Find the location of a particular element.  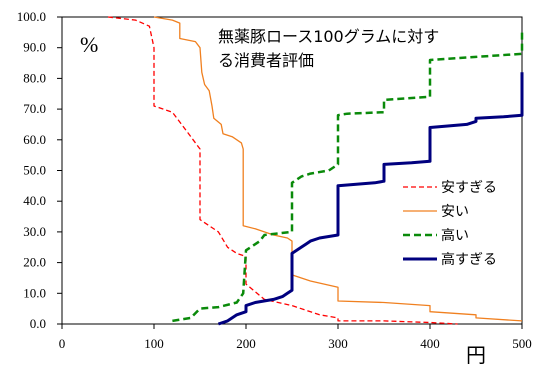

y-tick-label: 100.0 is located at coordinates (31, 16).